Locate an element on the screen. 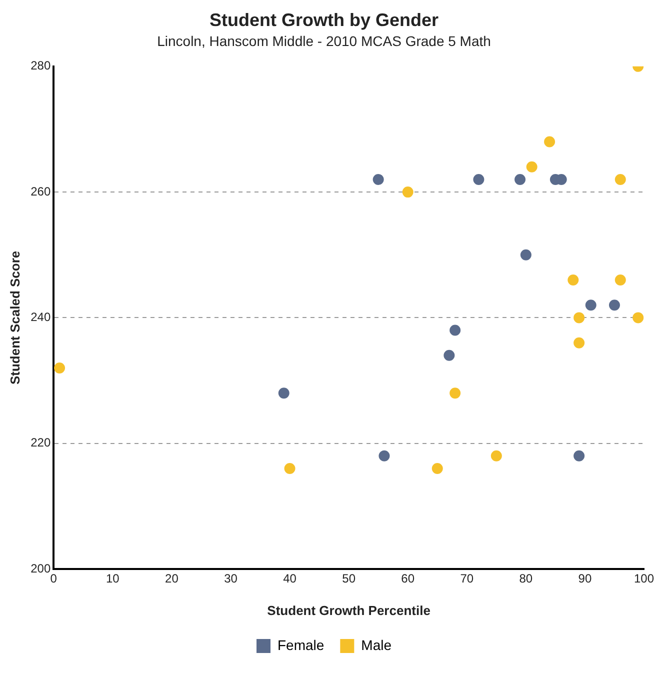 Image resolution: width=658 pixels, height=683 pixels. x-tick-label: 50 is located at coordinates (349, 579).